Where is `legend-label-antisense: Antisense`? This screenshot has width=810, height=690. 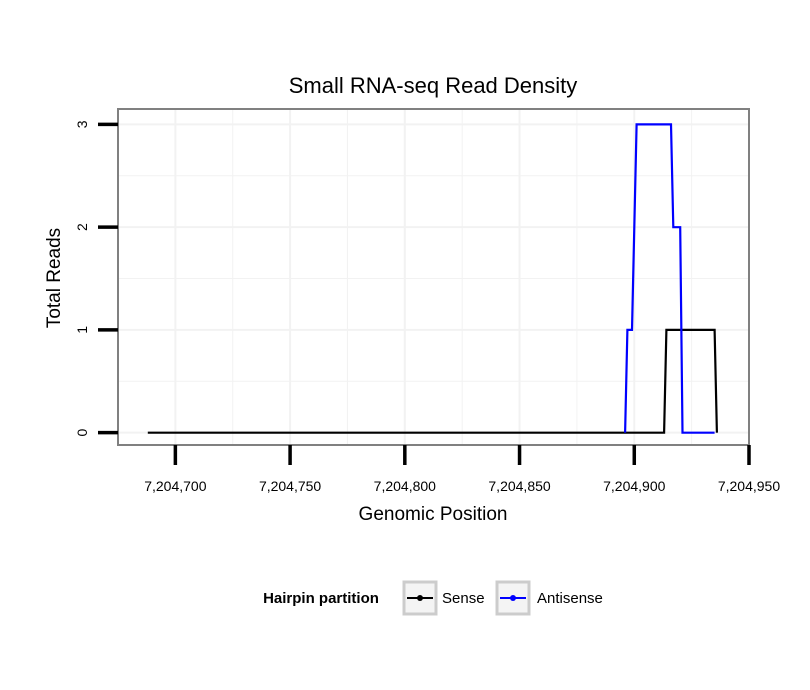 legend-label-antisense: Antisense is located at coordinates (570, 598).